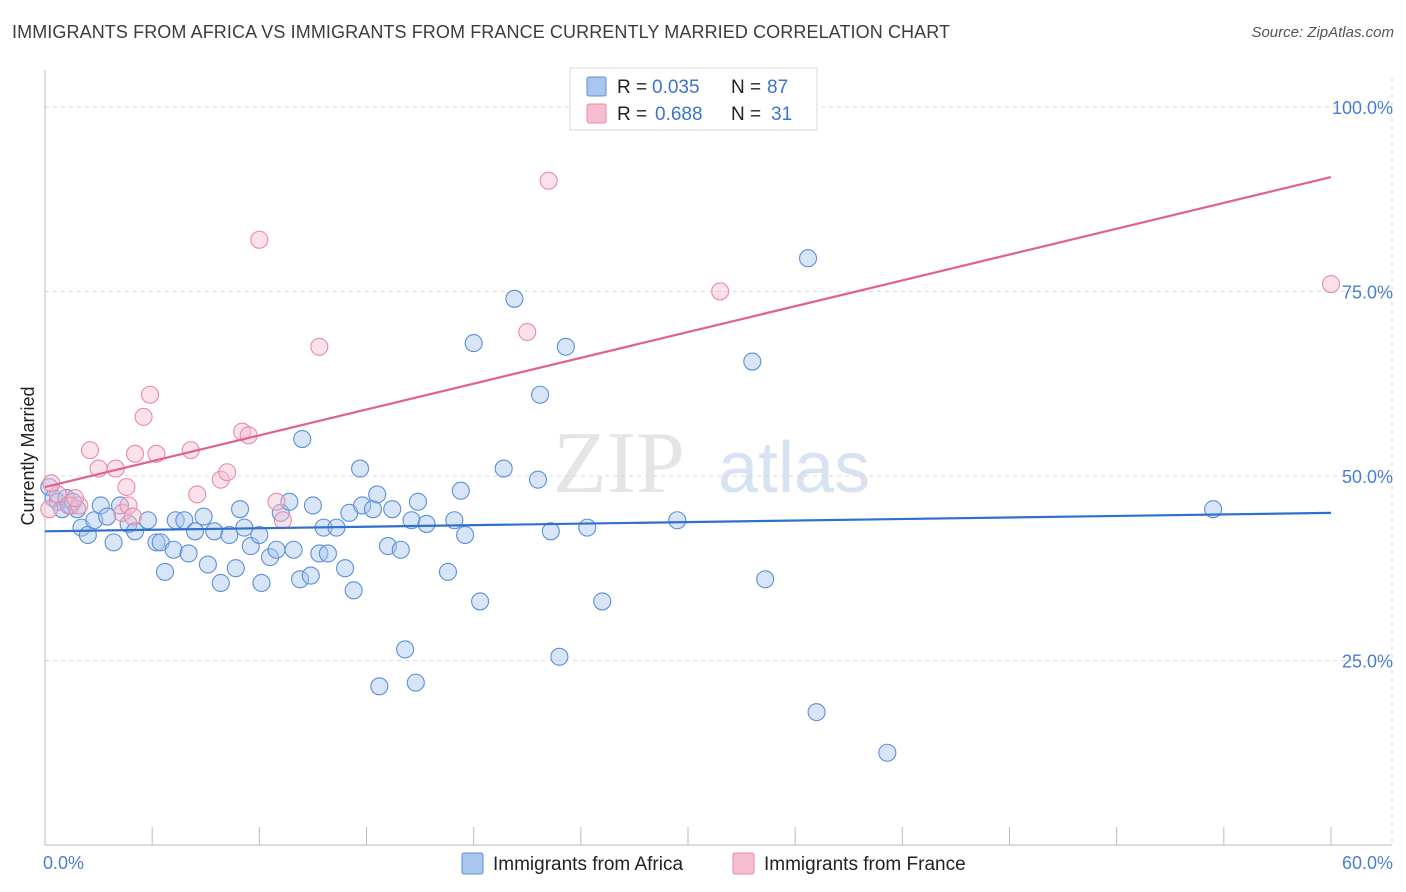 This screenshot has width=1406, height=892. I want to click on legend-r-value-france: 0.688, so click(679, 114).